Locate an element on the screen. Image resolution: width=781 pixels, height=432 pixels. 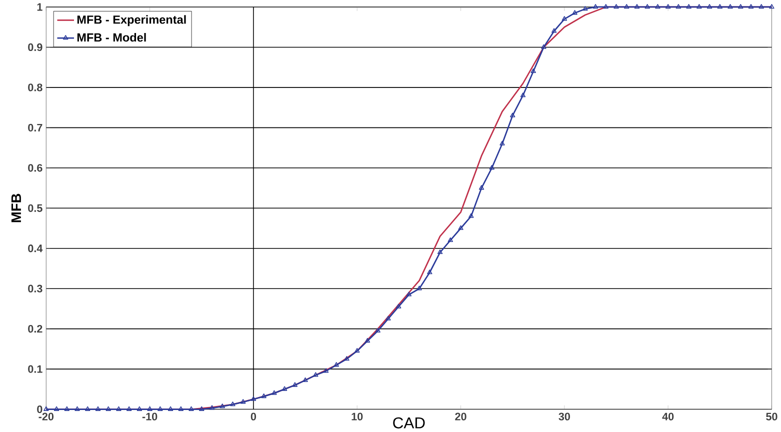
legend-label: MFB - Model is located at coordinates (111, 37).